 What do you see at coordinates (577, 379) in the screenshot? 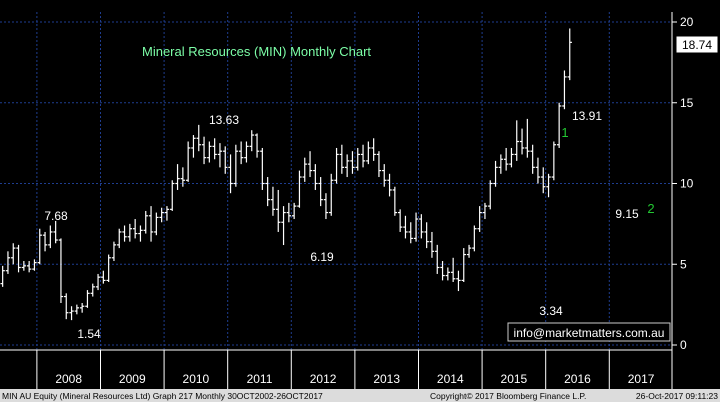
I see `x-tick-label: 2016` at bounding box center [577, 379].